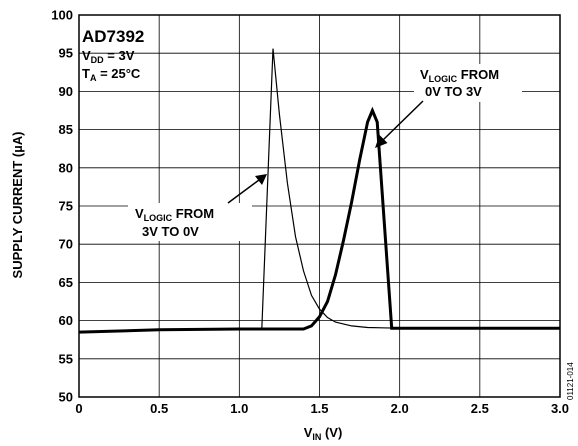 Image resolution: width=578 pixels, height=446 pixels. I want to click on up-label-line2: 0V TO 3V, so click(453, 91).